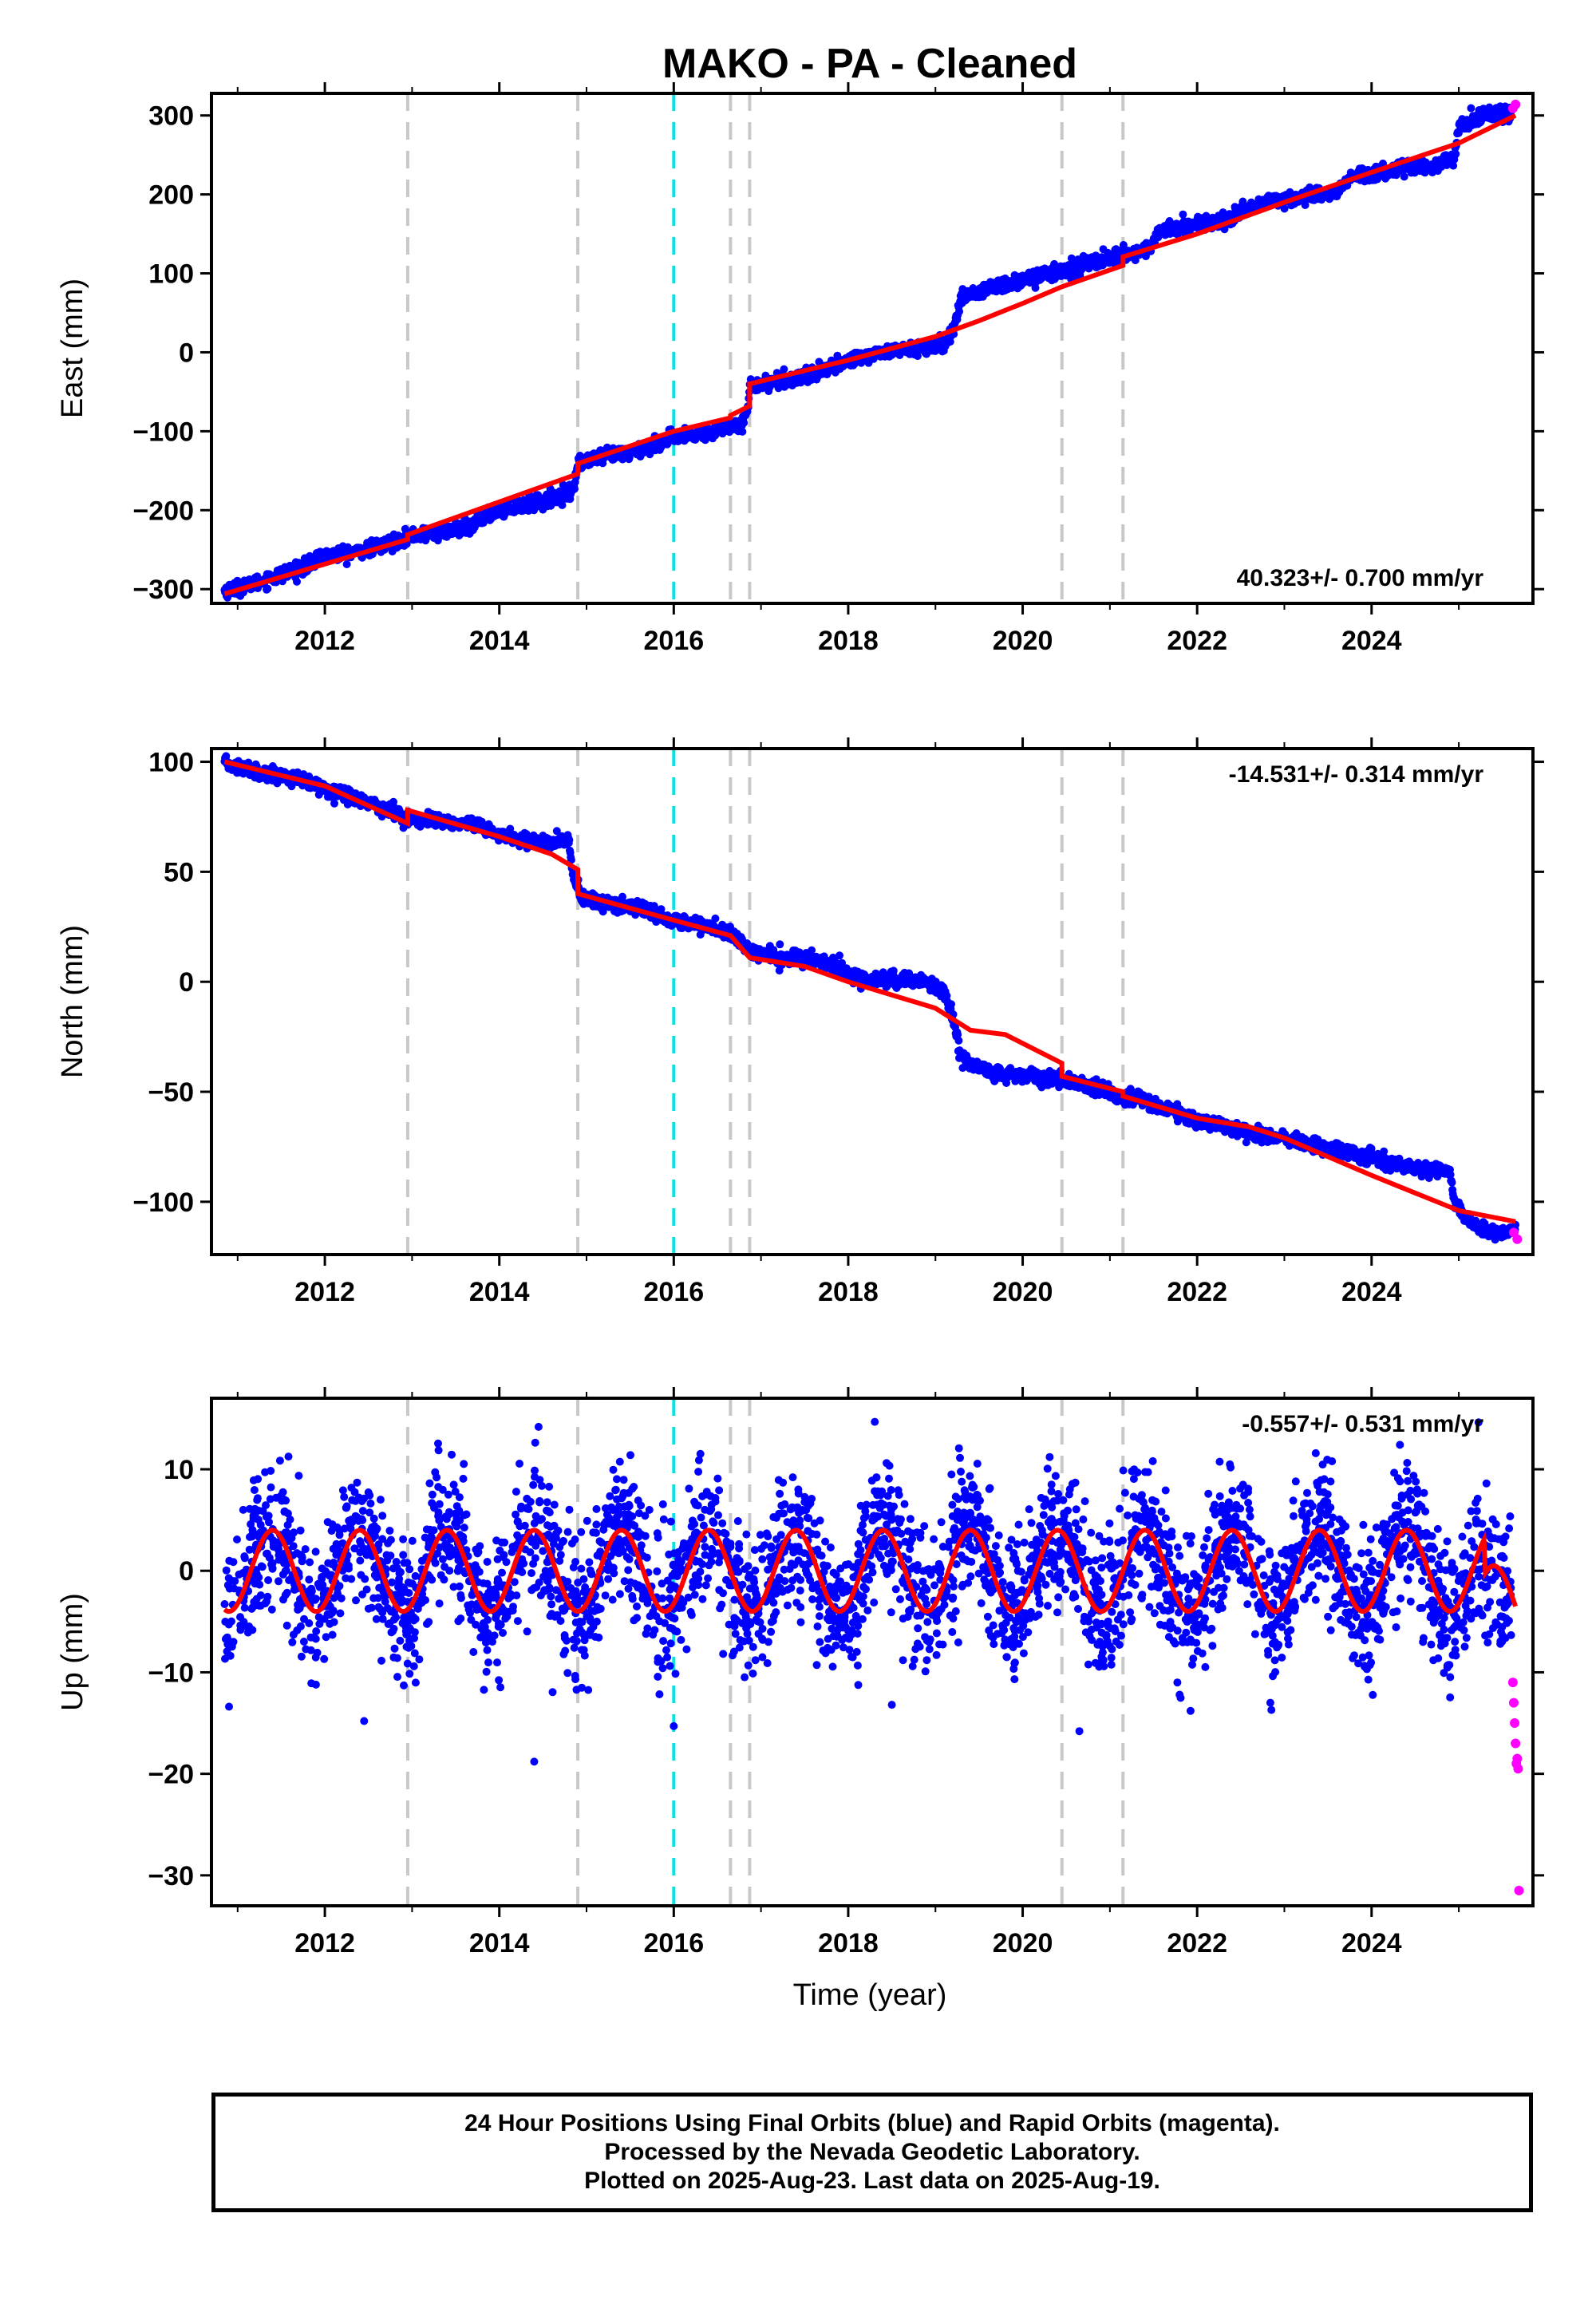  Describe the element at coordinates (499, 641) in the screenshot. I see `x-tick-label: 2014` at that location.